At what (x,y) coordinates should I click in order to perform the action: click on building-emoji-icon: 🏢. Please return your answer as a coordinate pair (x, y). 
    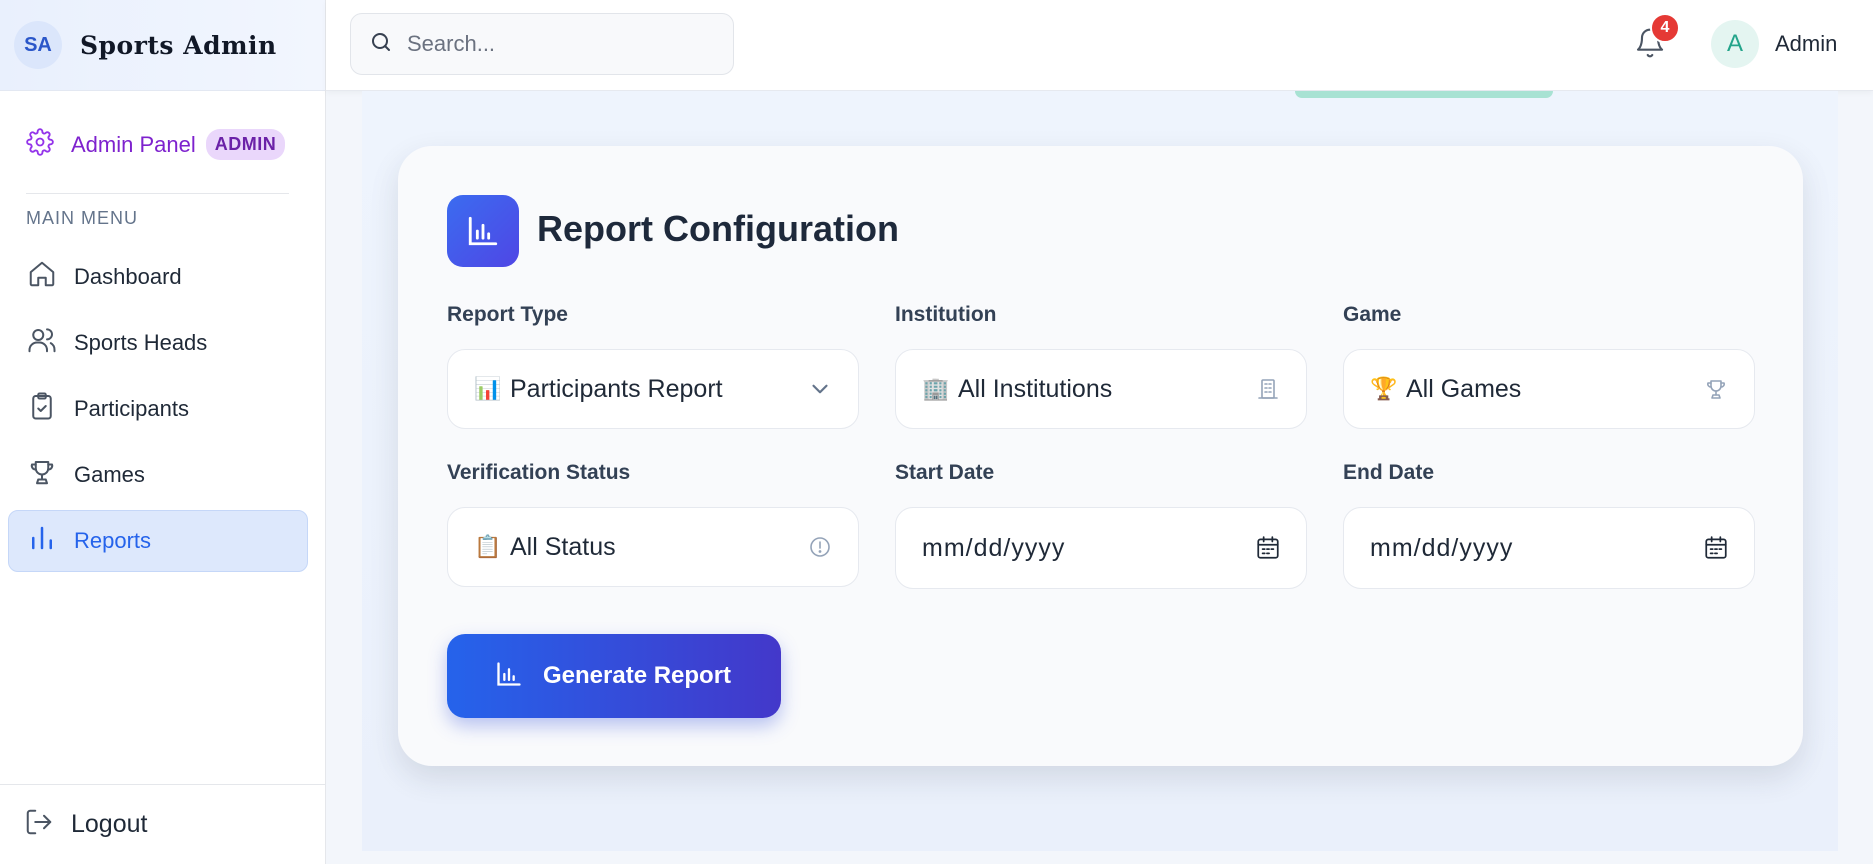
    Looking at the image, I should click on (936, 388).